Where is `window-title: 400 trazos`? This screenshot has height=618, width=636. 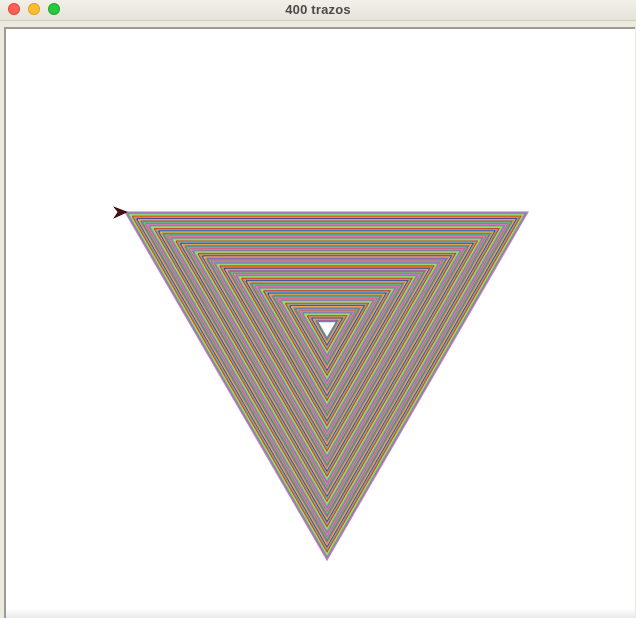 window-title: 400 trazos is located at coordinates (318, 9).